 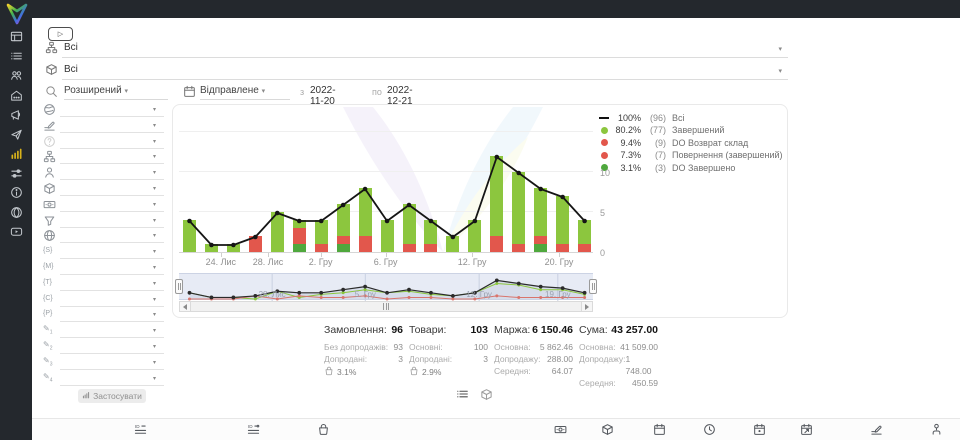 What do you see at coordinates (16, 213) in the screenshot?
I see `sidebar-web-globe-icon` at bounding box center [16, 213].